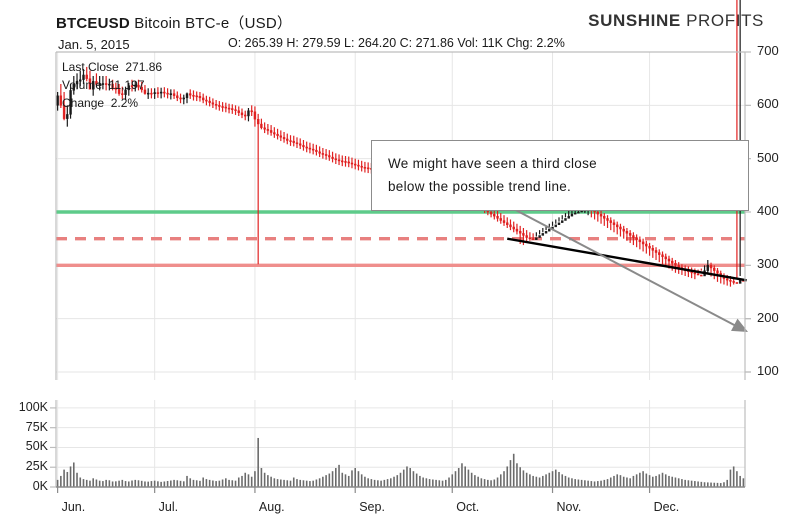 The image size is (800, 530). Describe the element at coordinates (103, 85) in the screenshot. I see `legend-volume: Volume 11,197` at that location.